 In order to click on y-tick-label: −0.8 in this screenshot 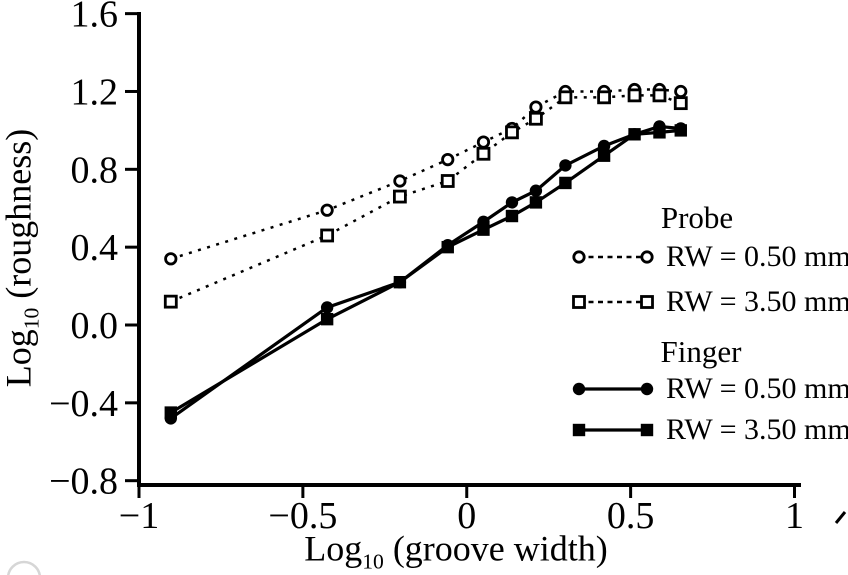, I will do `click(83, 482)`.